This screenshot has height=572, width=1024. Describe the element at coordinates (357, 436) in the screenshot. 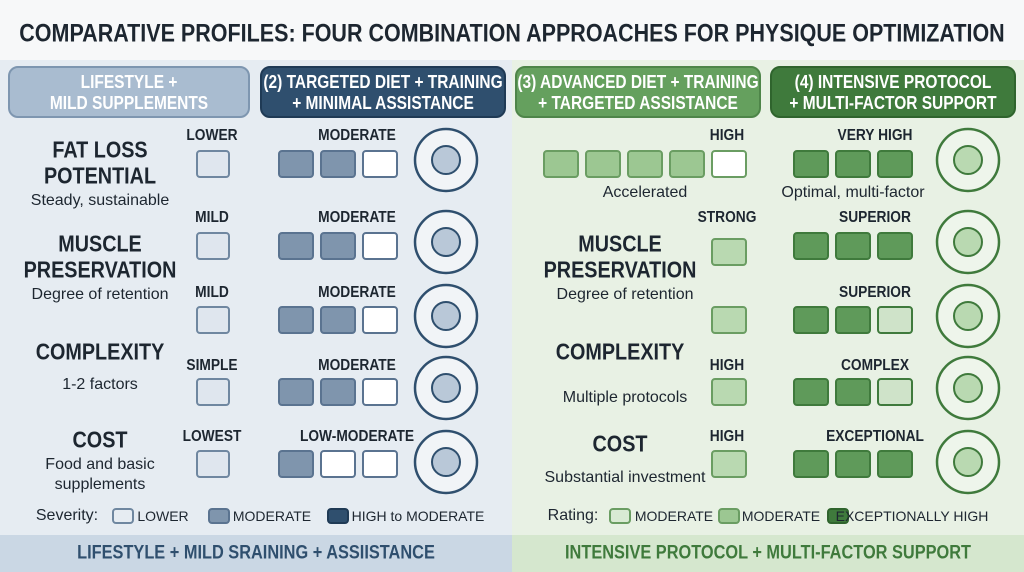

I see `rating: LOW-MODERATE` at that location.